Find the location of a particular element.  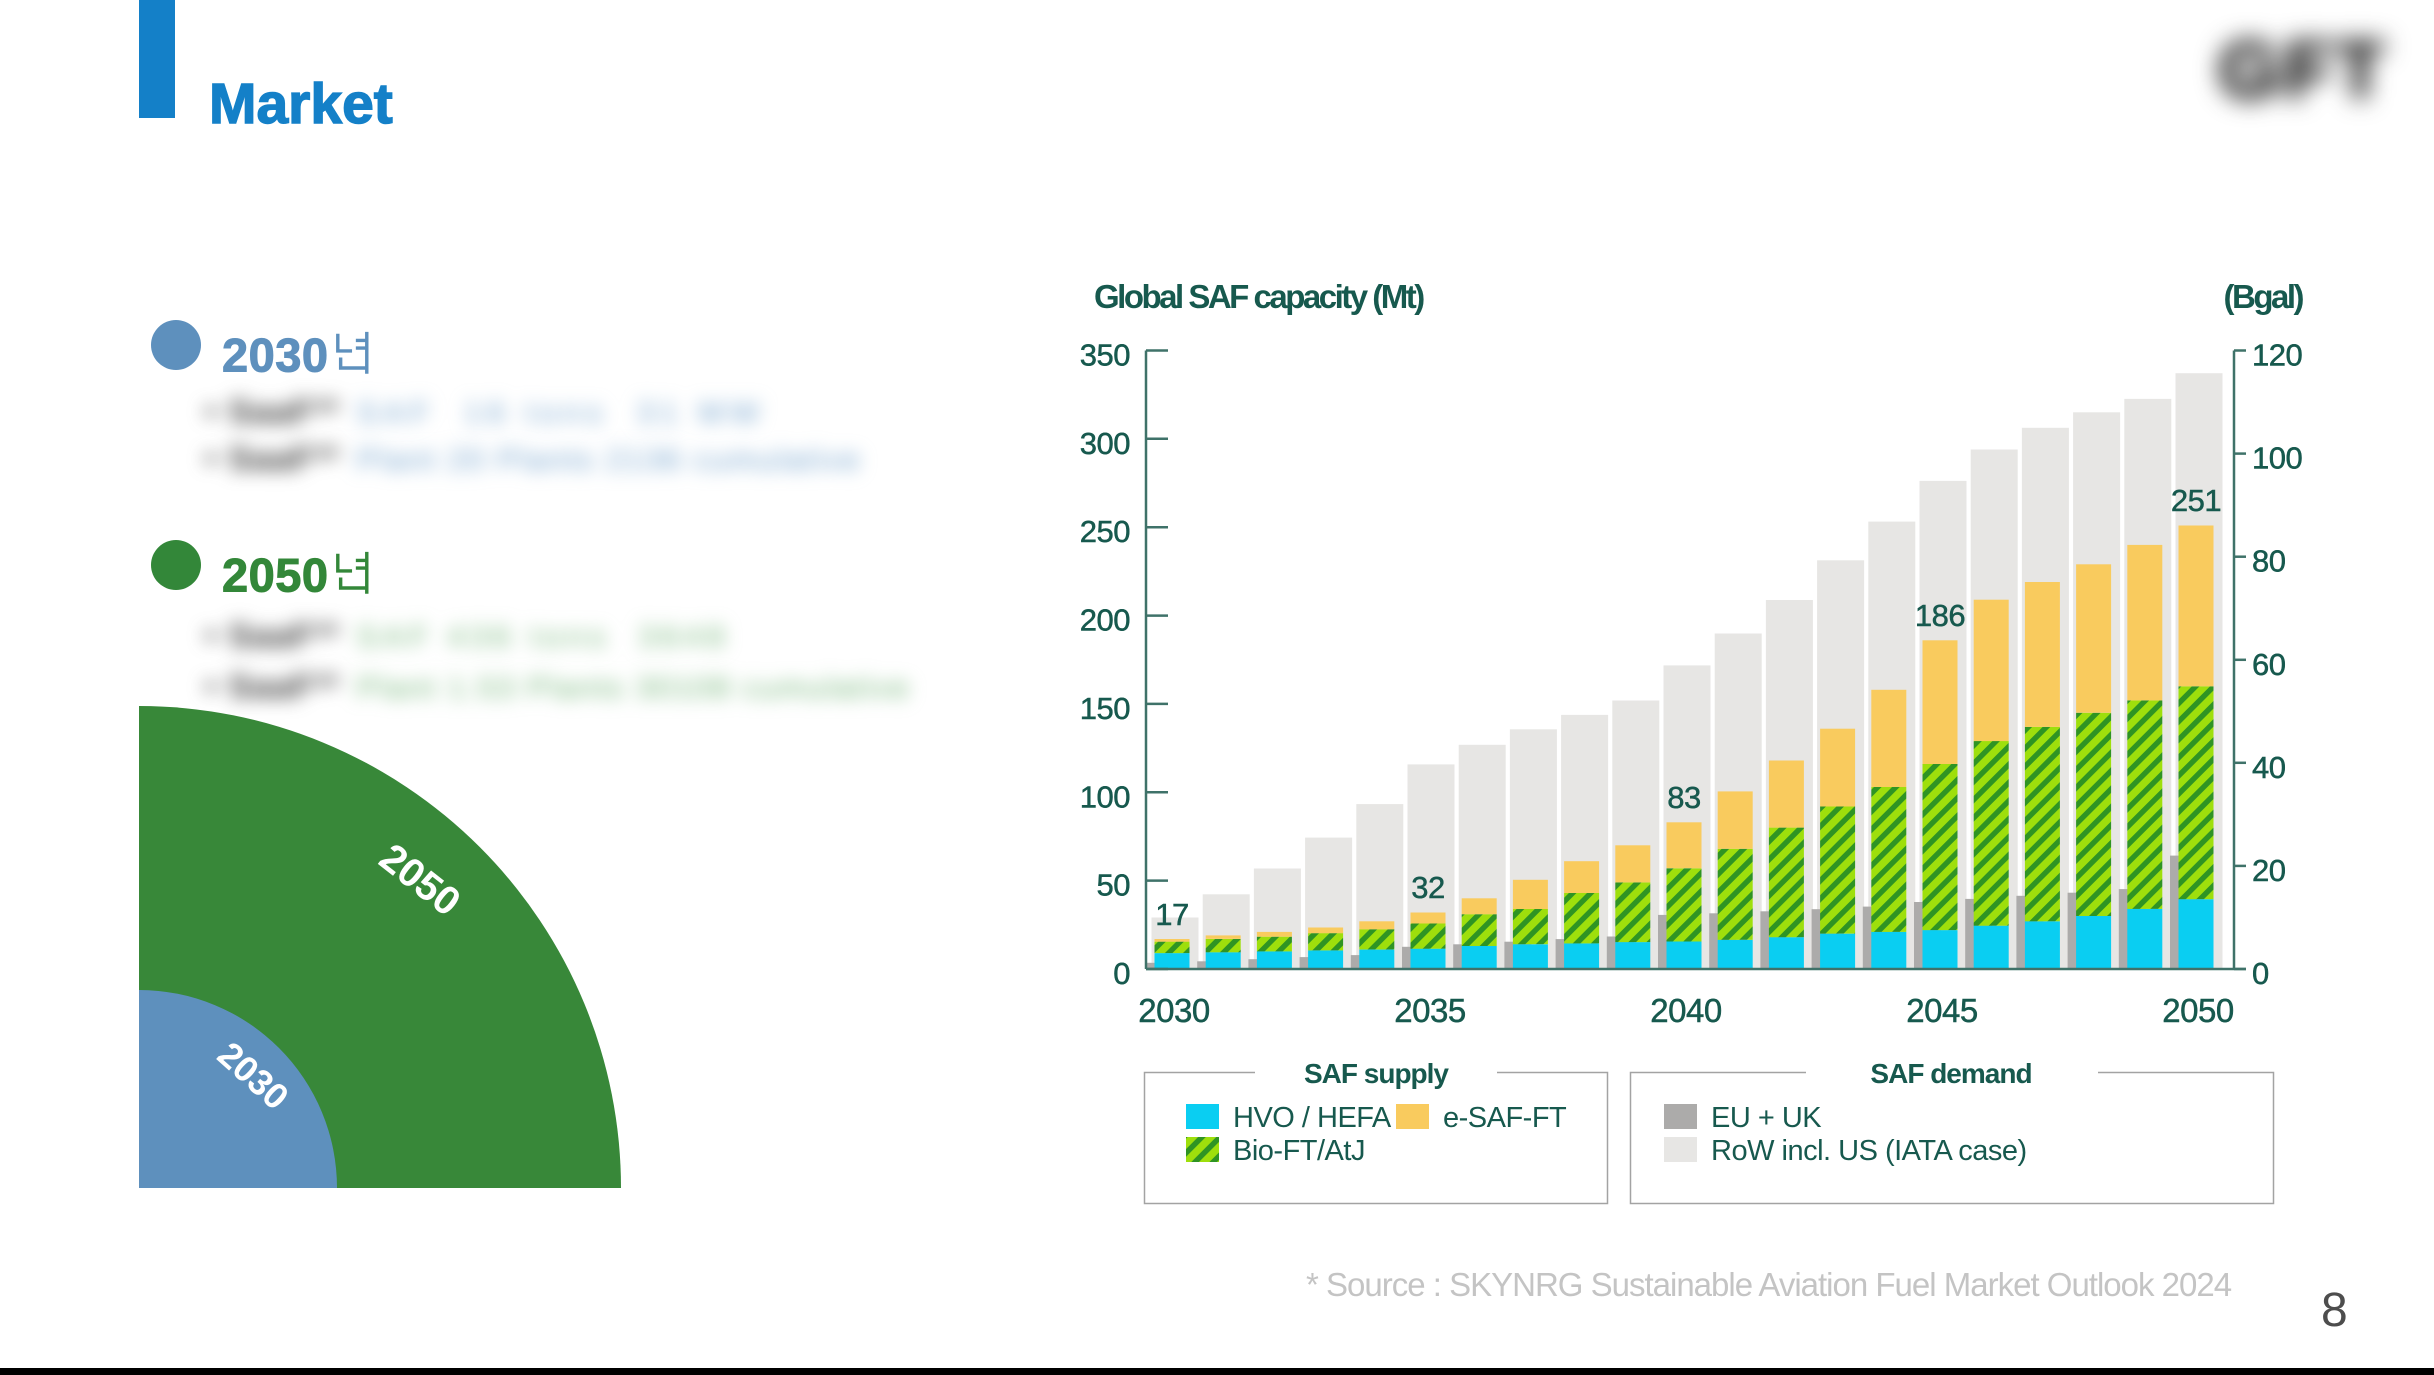

svg-text: 40 is located at coordinates (2269, 767).